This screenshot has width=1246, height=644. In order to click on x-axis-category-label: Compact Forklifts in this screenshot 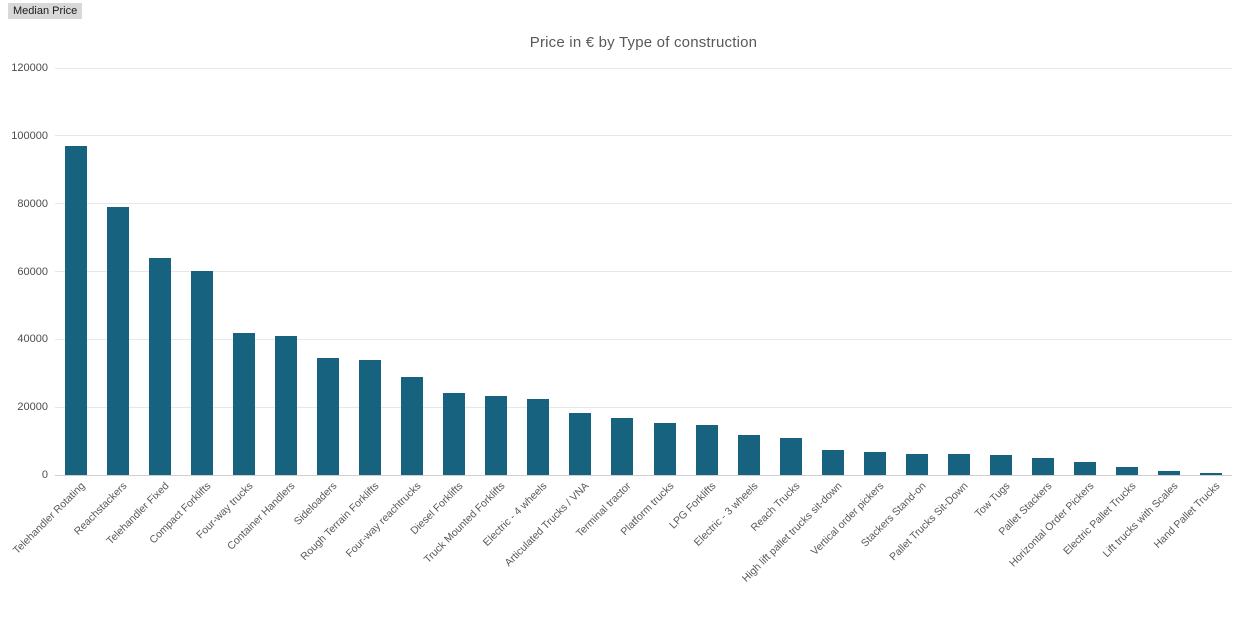, I will do `click(180, 513)`.